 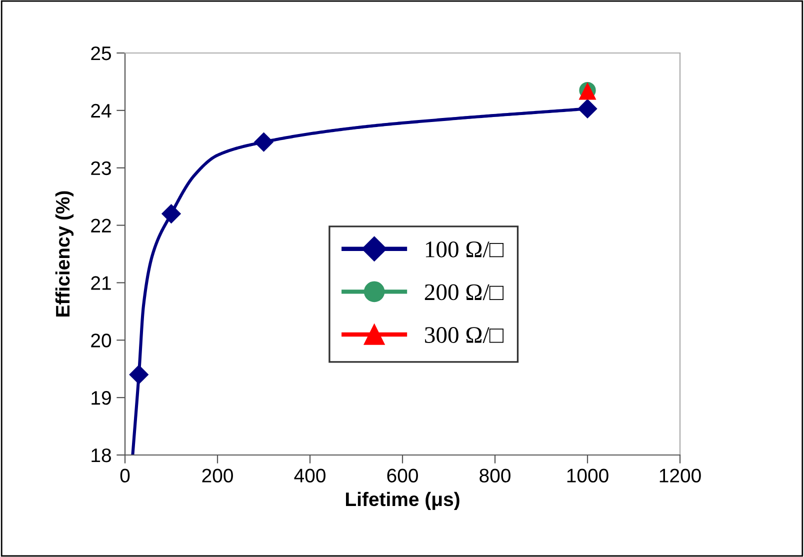 What do you see at coordinates (101, 225) in the screenshot?
I see `y-tick-label: 22` at bounding box center [101, 225].